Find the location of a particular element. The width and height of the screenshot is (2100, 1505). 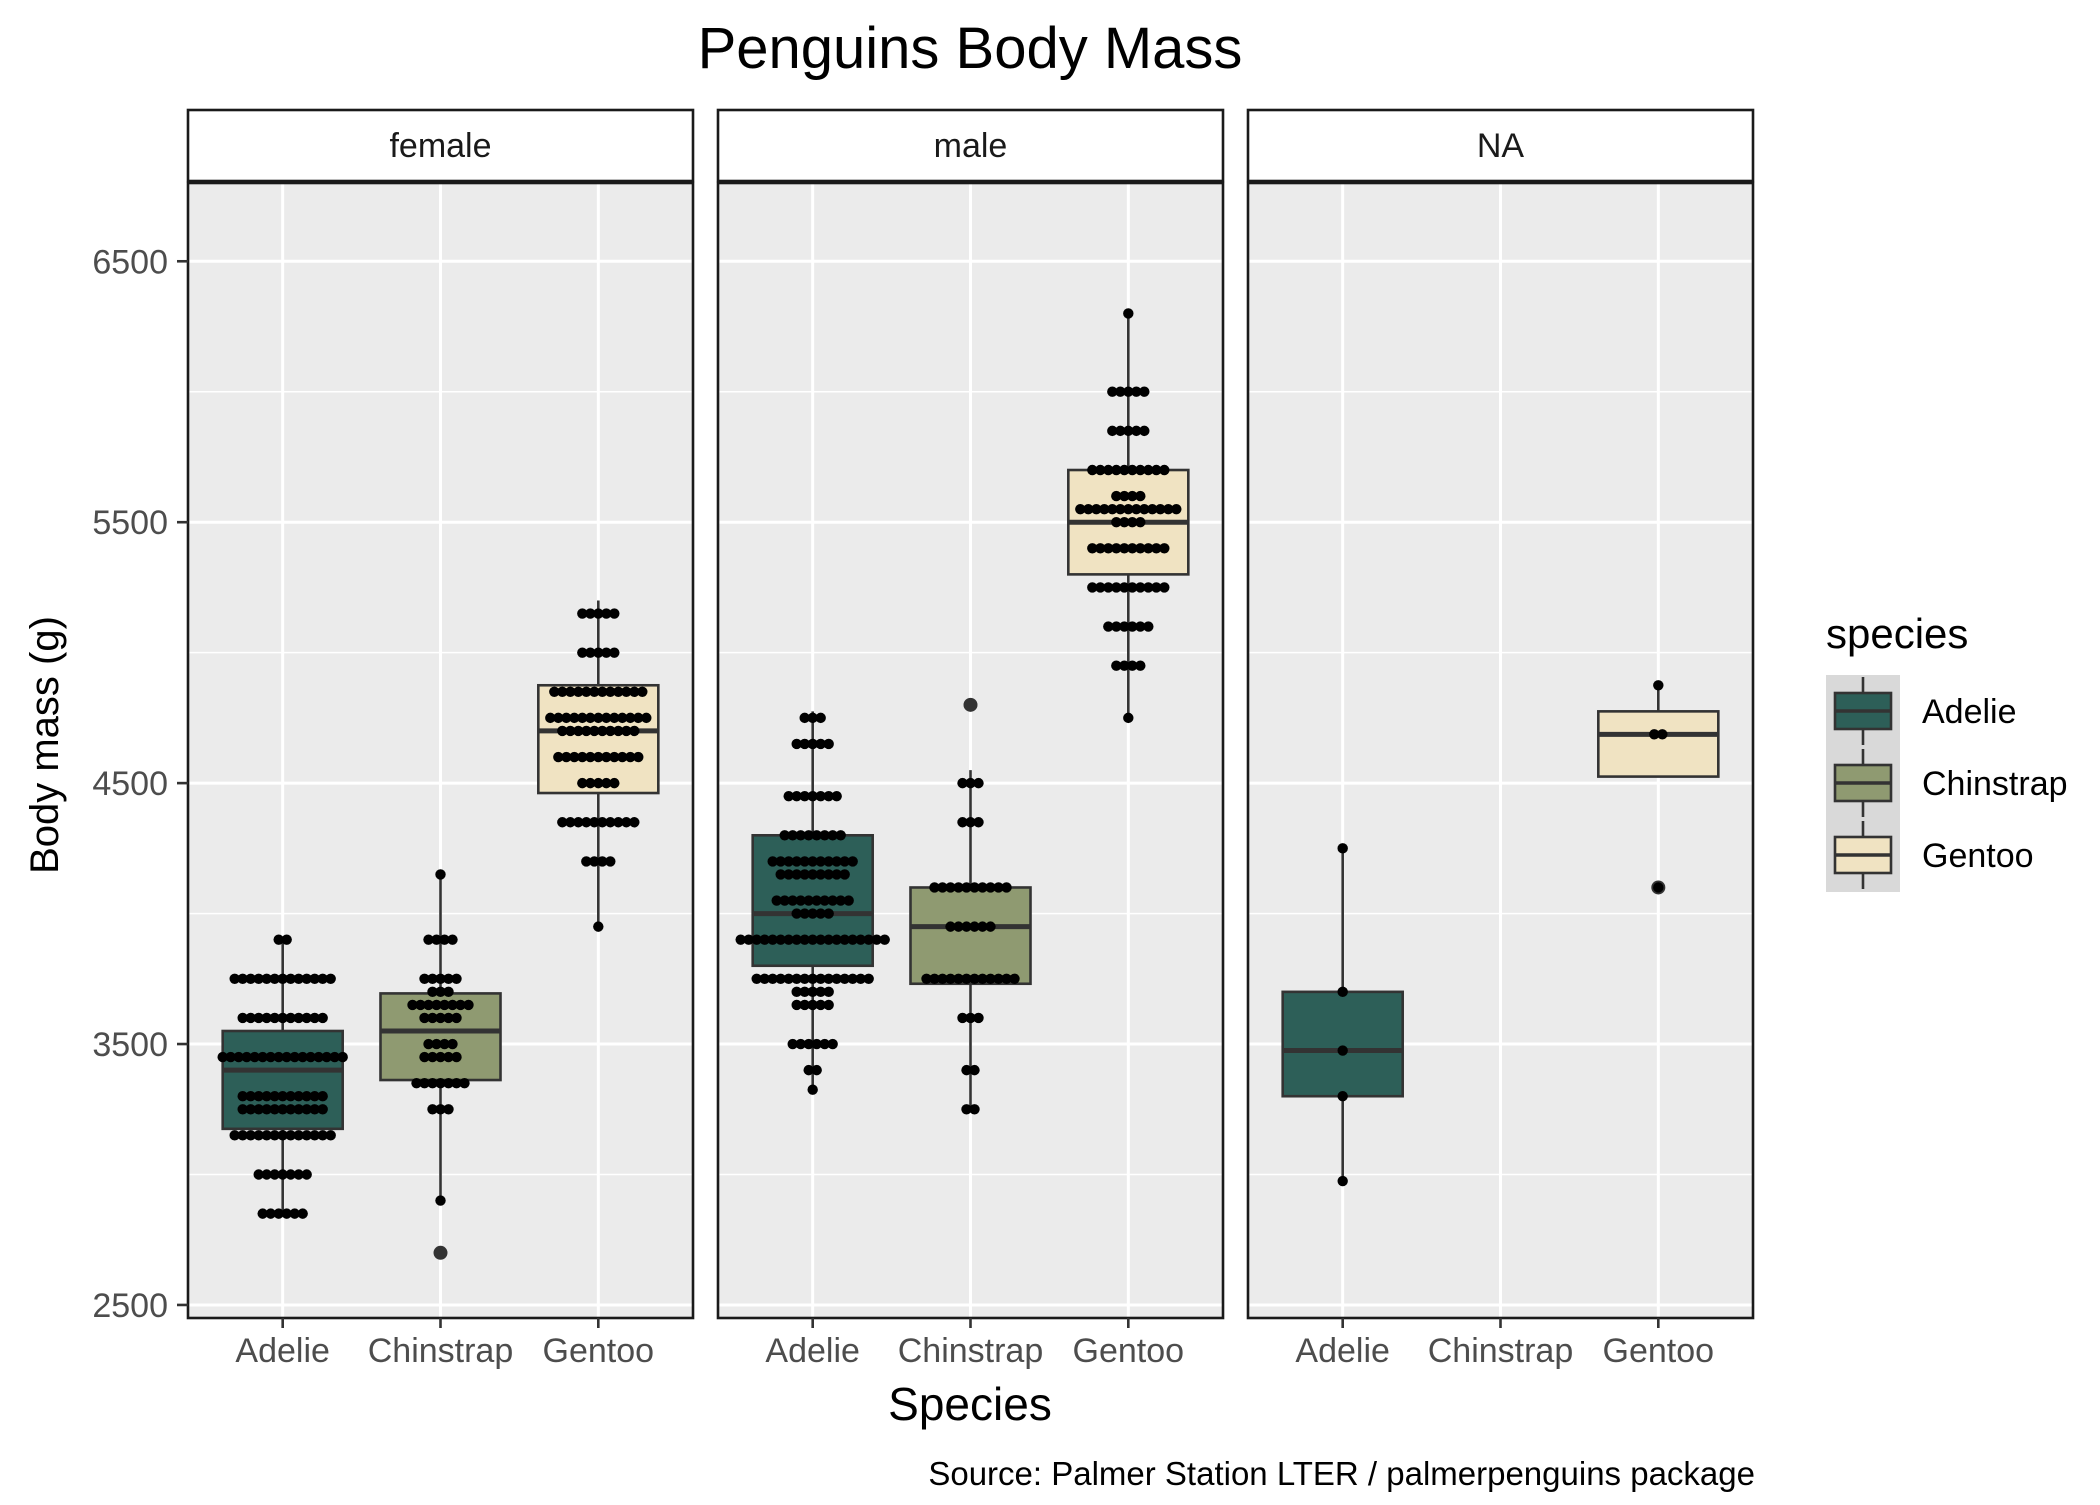

legend: species Adelie Chinstrap Gentoo is located at coordinates (1947, 751).